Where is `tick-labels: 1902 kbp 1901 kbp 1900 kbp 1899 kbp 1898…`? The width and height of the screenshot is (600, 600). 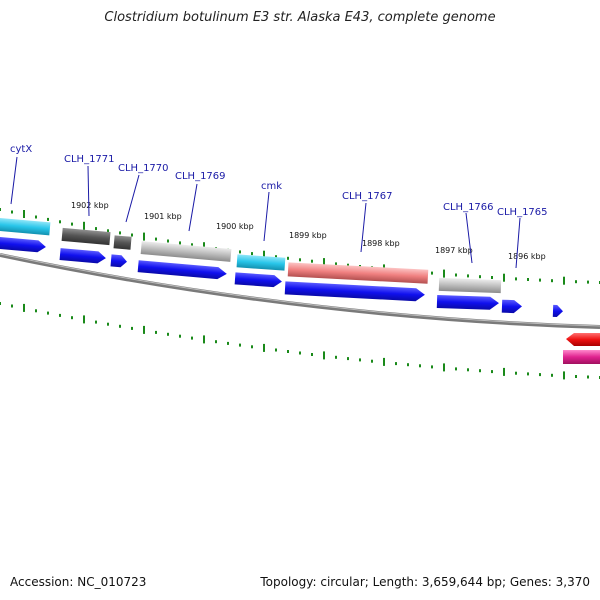 tick-labels: 1902 kbp 1901 kbp 1900 kbp 1899 kbp 1898… is located at coordinates (308, 231).